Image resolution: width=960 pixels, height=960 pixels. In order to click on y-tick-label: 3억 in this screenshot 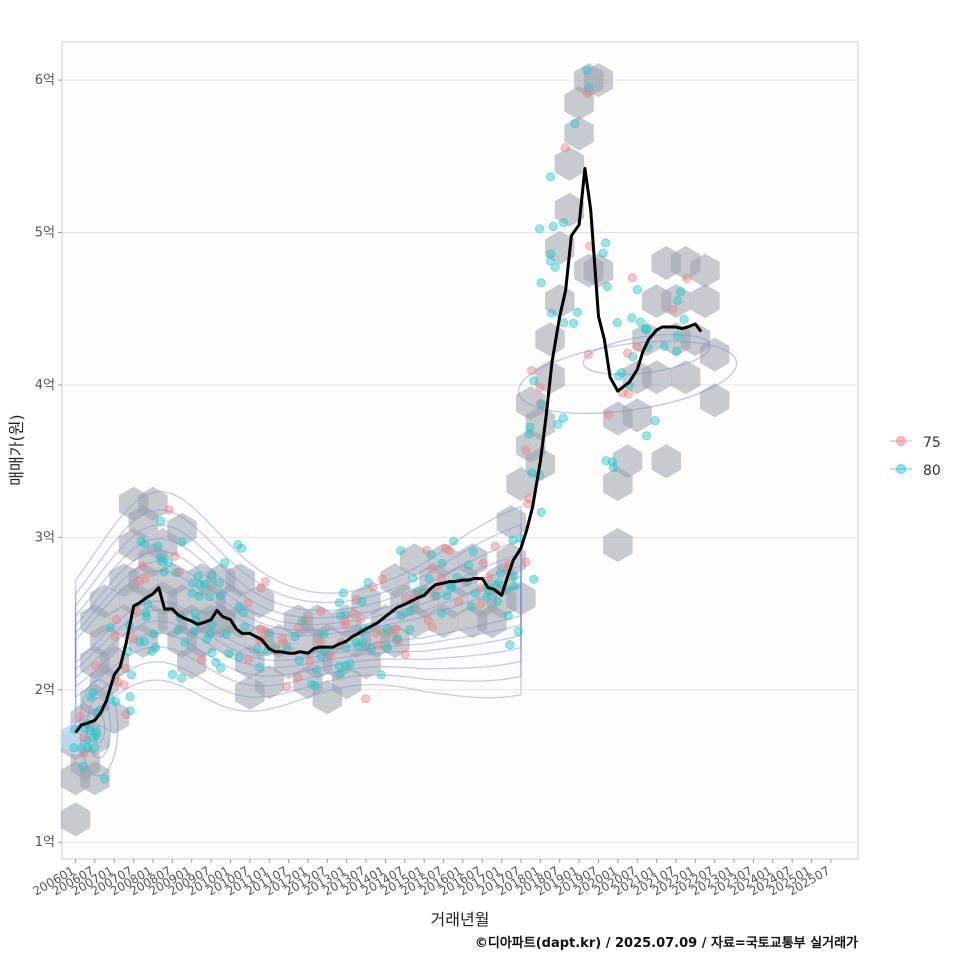, I will do `click(45, 537)`.